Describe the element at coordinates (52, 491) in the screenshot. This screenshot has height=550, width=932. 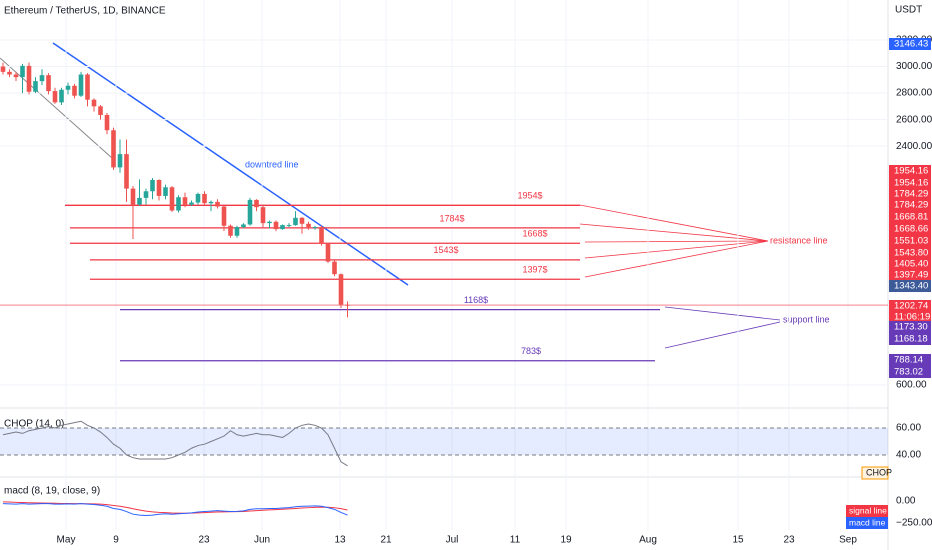
I see `macd-title: macd (8, 19, close, 9)` at that location.